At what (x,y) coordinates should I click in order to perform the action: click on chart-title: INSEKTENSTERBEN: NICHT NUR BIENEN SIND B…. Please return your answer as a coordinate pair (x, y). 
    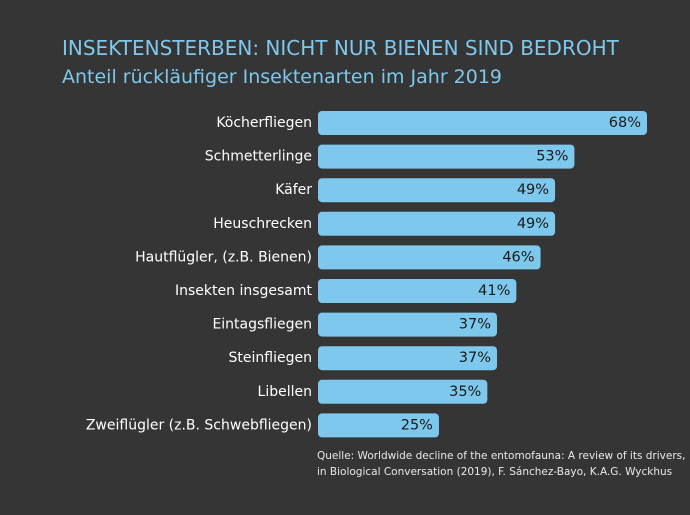
    Looking at the image, I should click on (340, 48).